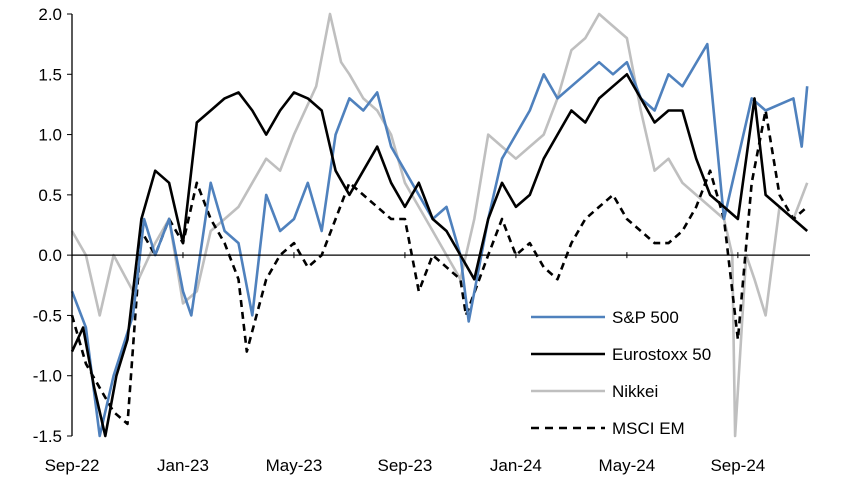 Image resolution: width=852 pixels, height=490 pixels. I want to click on x-tick-label: Sep-22, so click(72, 465).